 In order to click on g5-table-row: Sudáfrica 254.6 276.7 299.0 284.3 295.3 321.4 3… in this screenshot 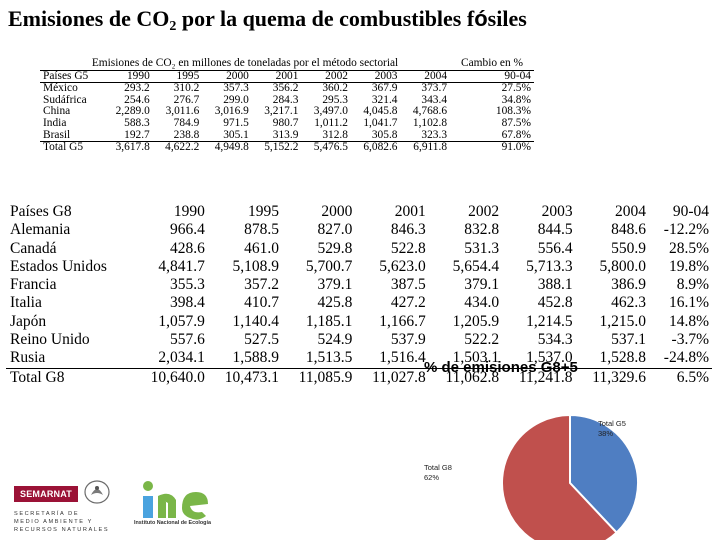, I will do `click(287, 100)`.